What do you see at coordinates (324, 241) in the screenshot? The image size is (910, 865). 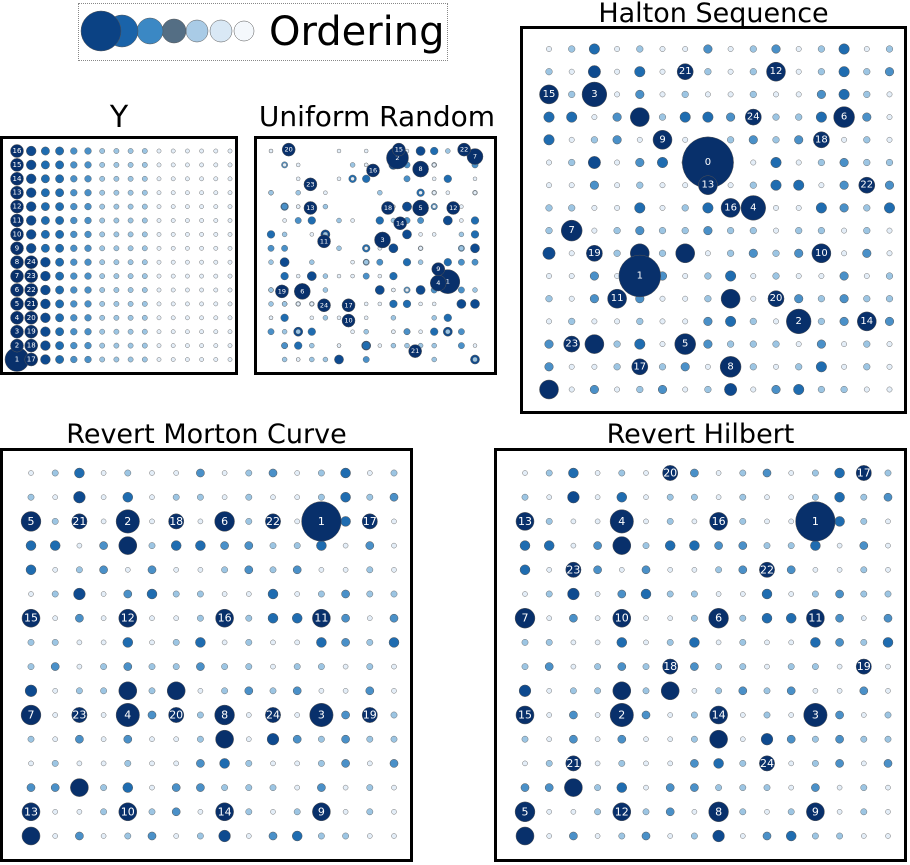 I see `order-label: 11` at bounding box center [324, 241].